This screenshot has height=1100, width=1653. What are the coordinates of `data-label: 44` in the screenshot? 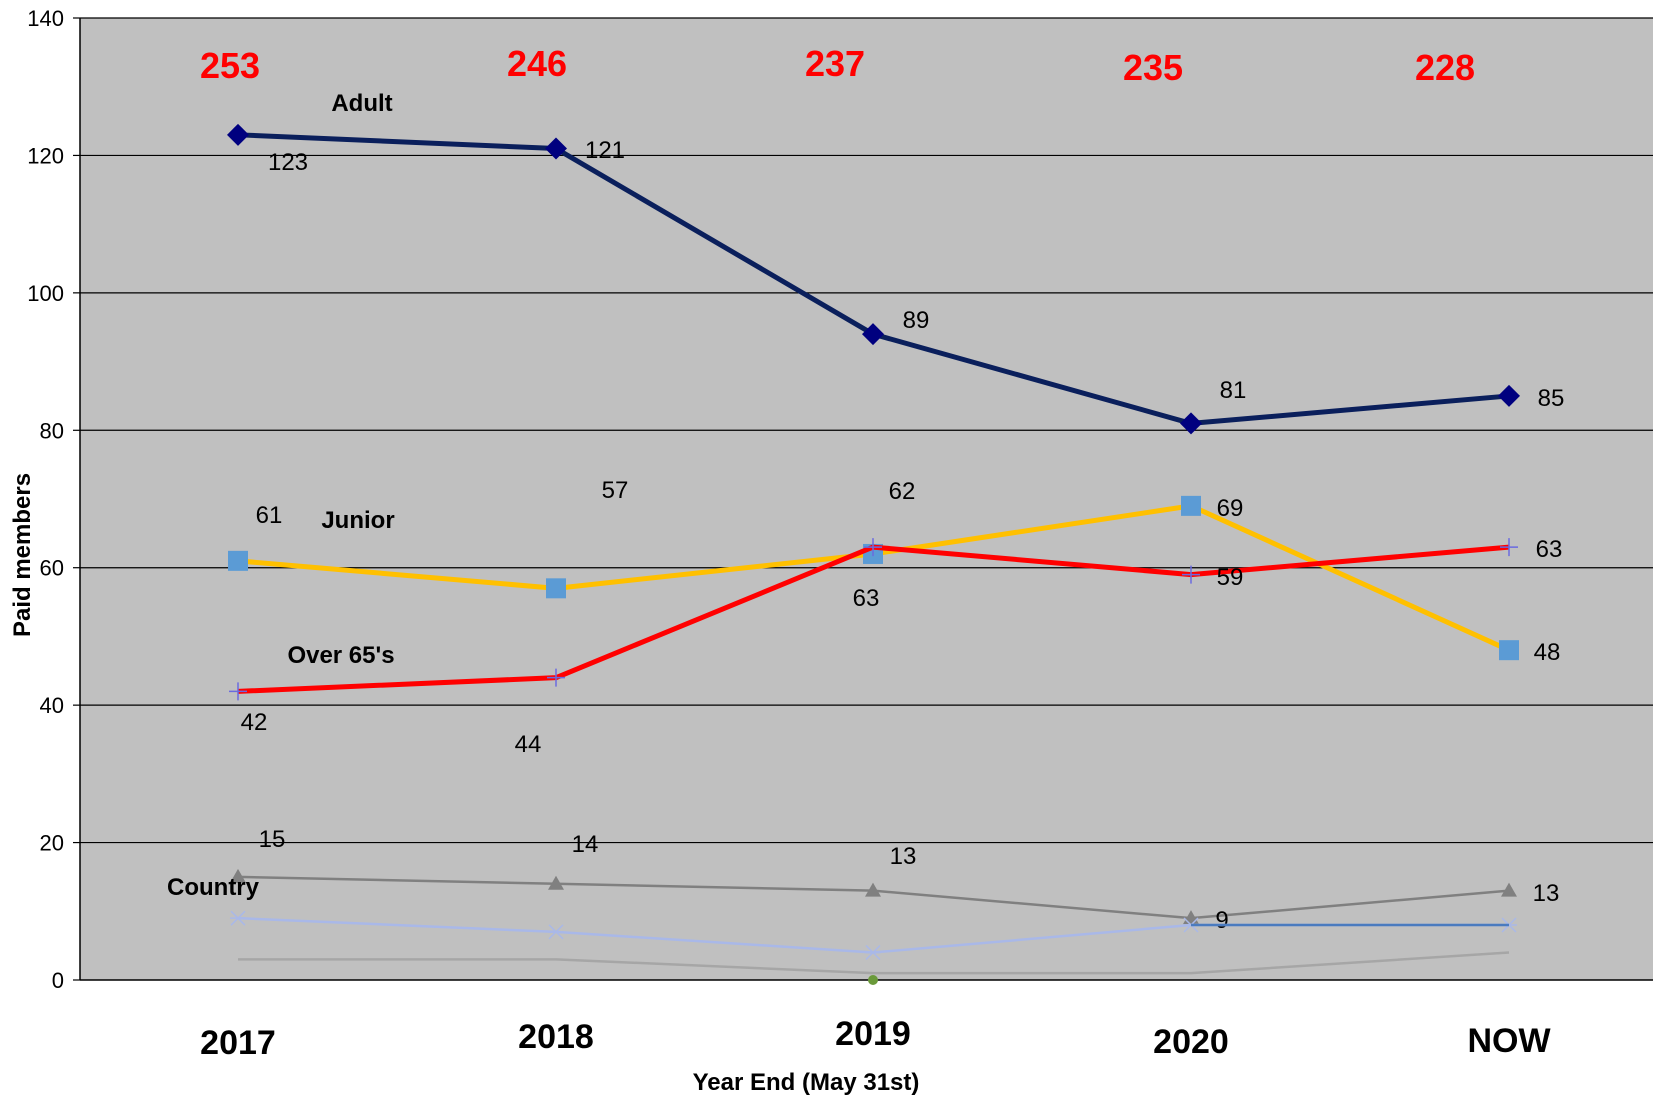 It's located at (528, 744).